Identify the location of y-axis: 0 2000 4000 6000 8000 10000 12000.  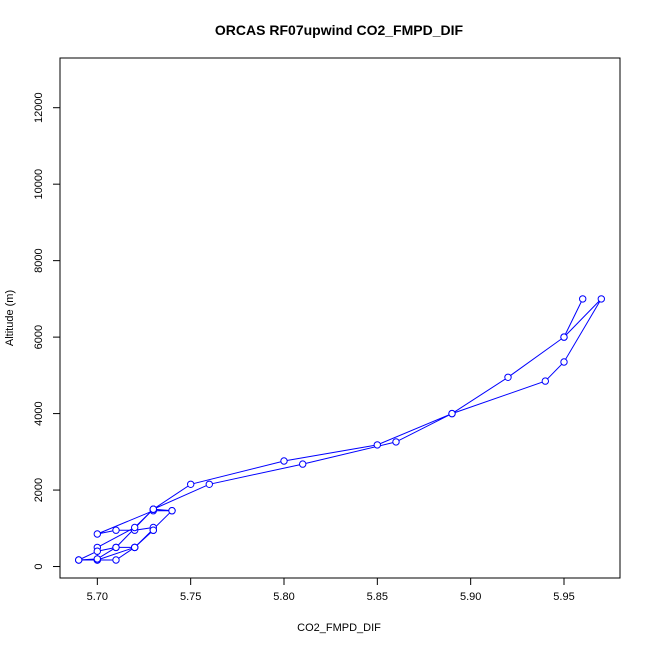
(47, 331).